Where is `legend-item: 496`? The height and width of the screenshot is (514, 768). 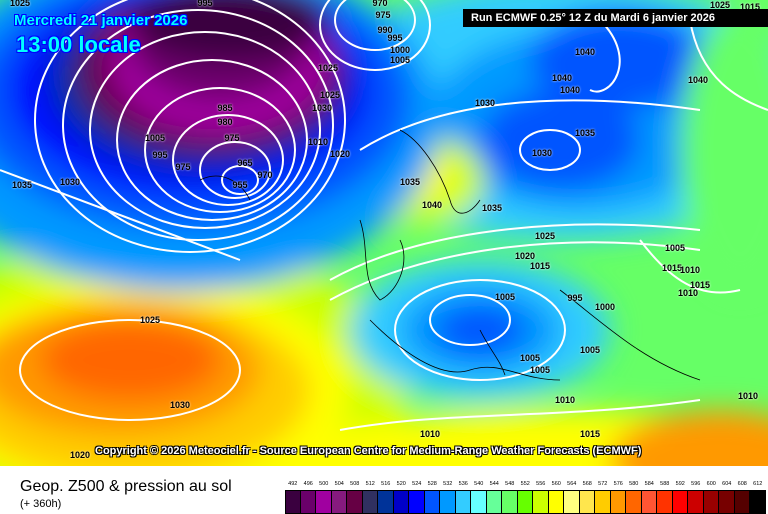
legend-item: 496 is located at coordinates (308, 497).